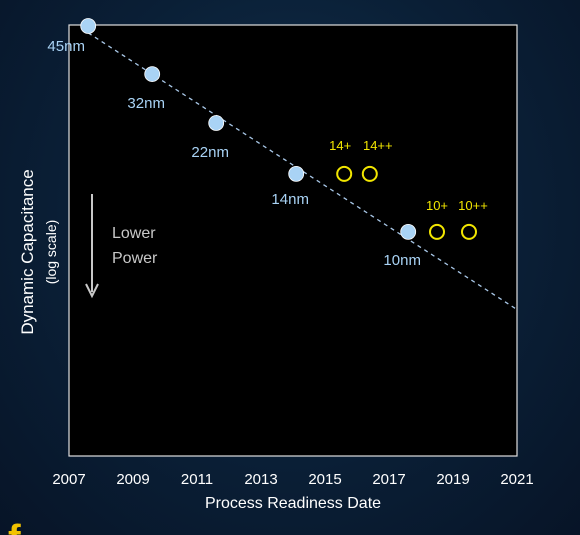 The width and height of the screenshot is (580, 535). I want to click on node-point-14nm, so click(296, 173).